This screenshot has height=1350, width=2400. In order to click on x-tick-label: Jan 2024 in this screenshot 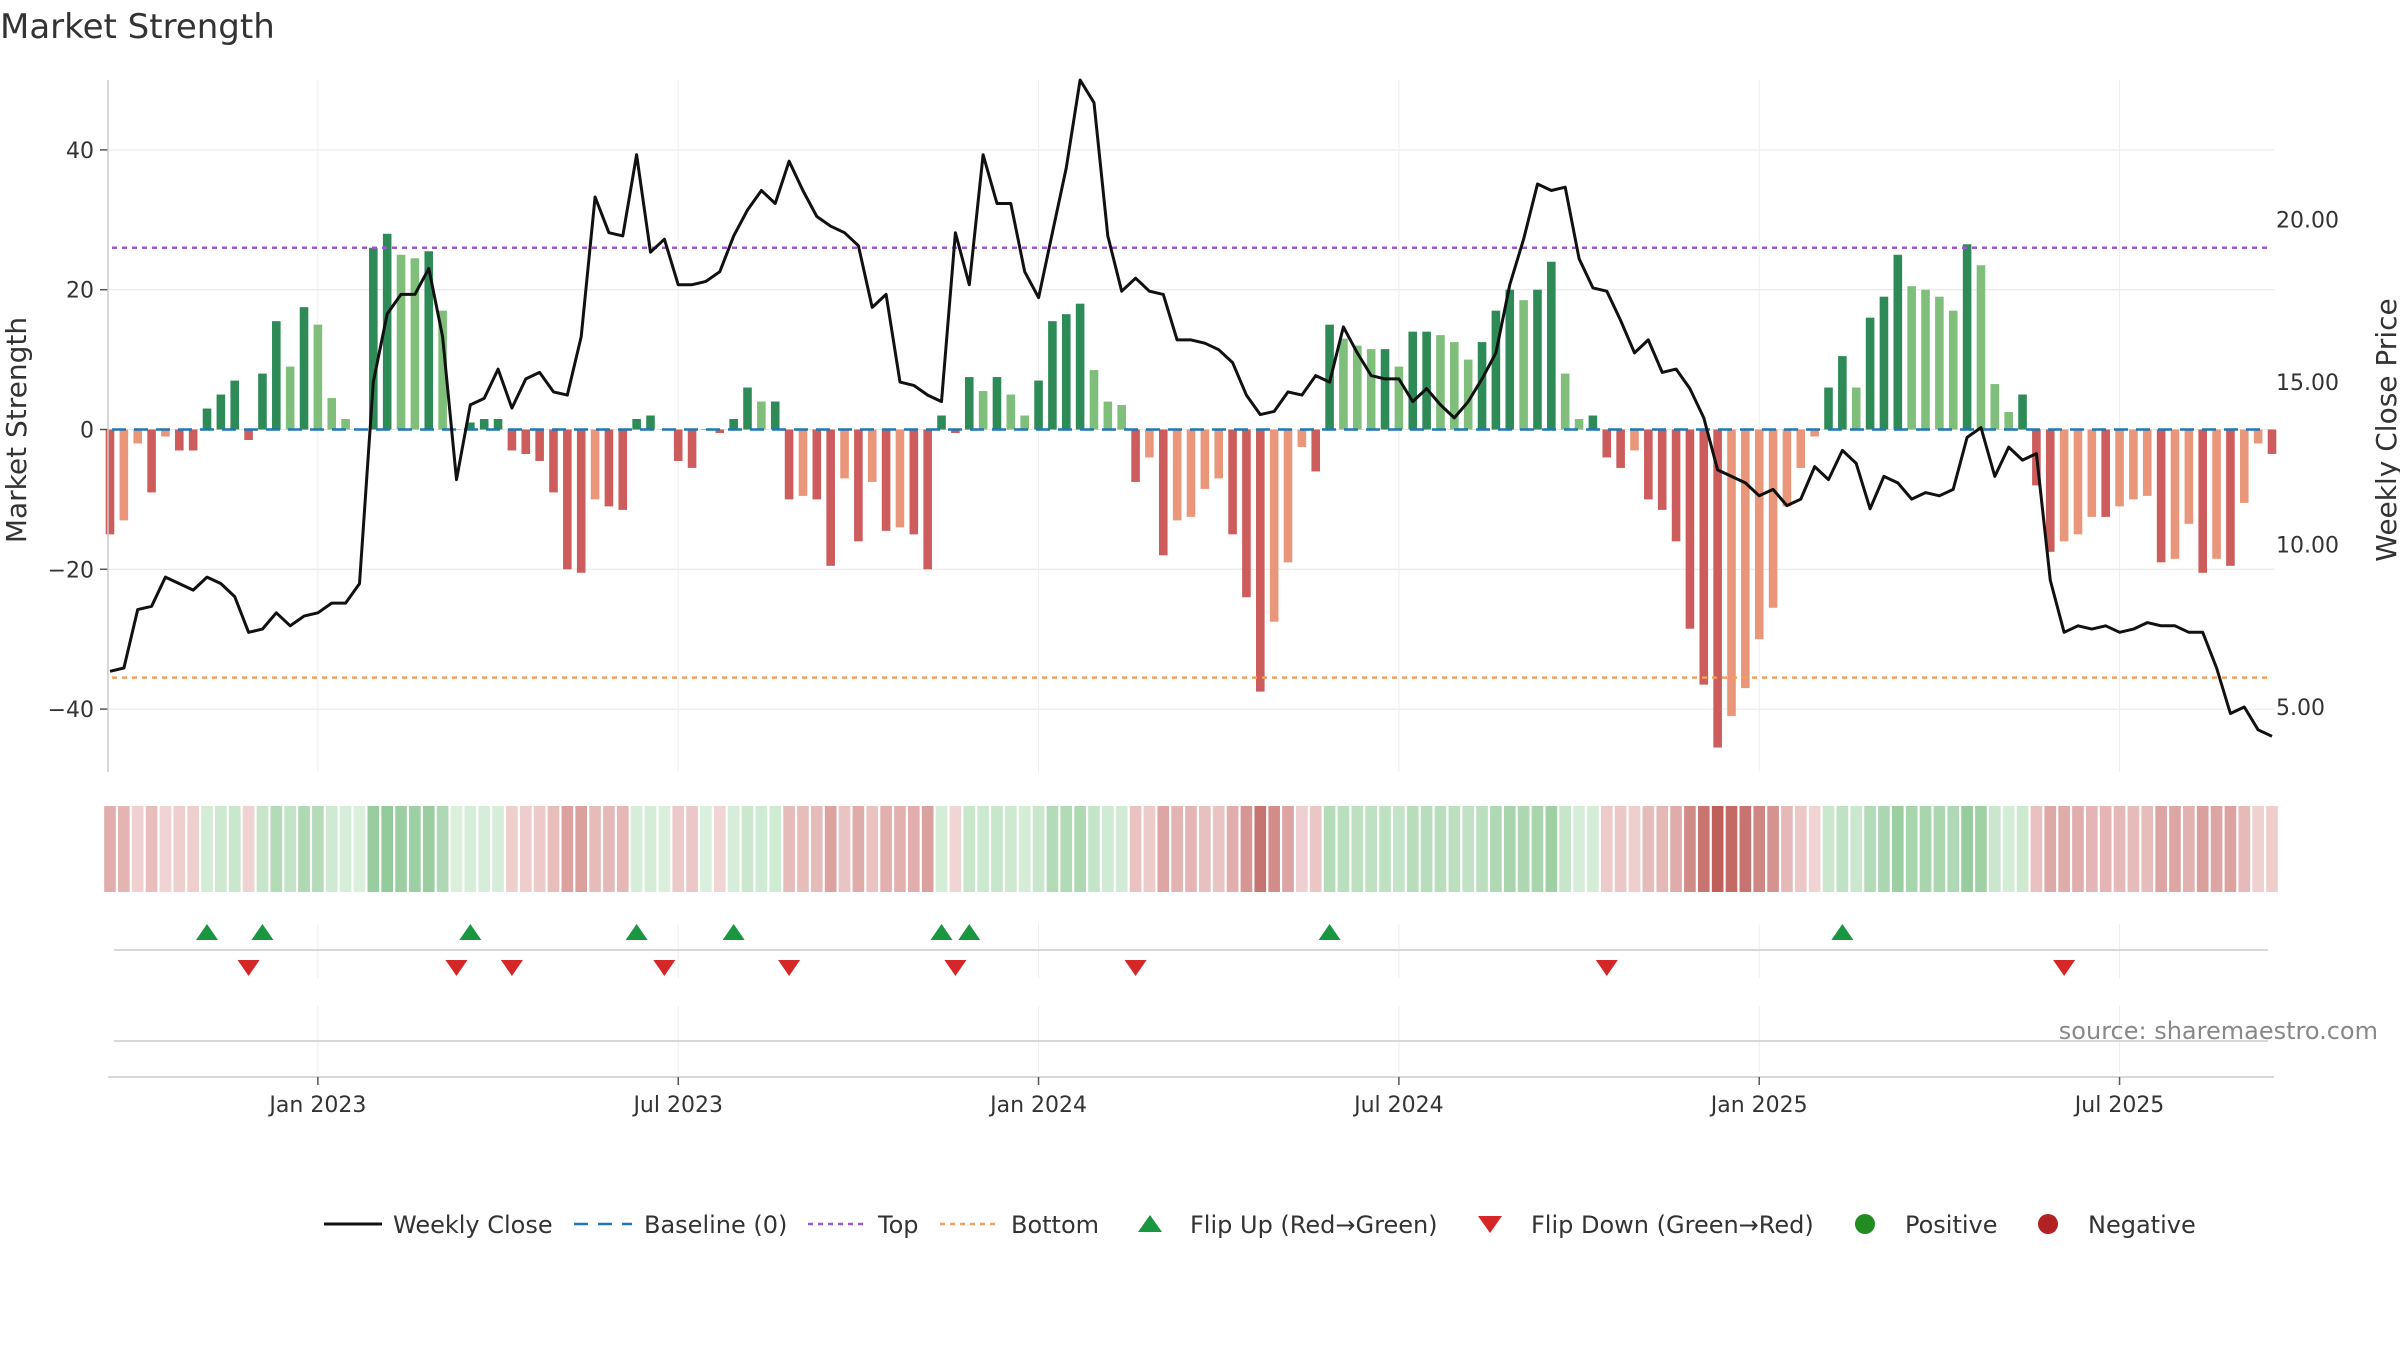, I will do `click(1037, 1105)`.